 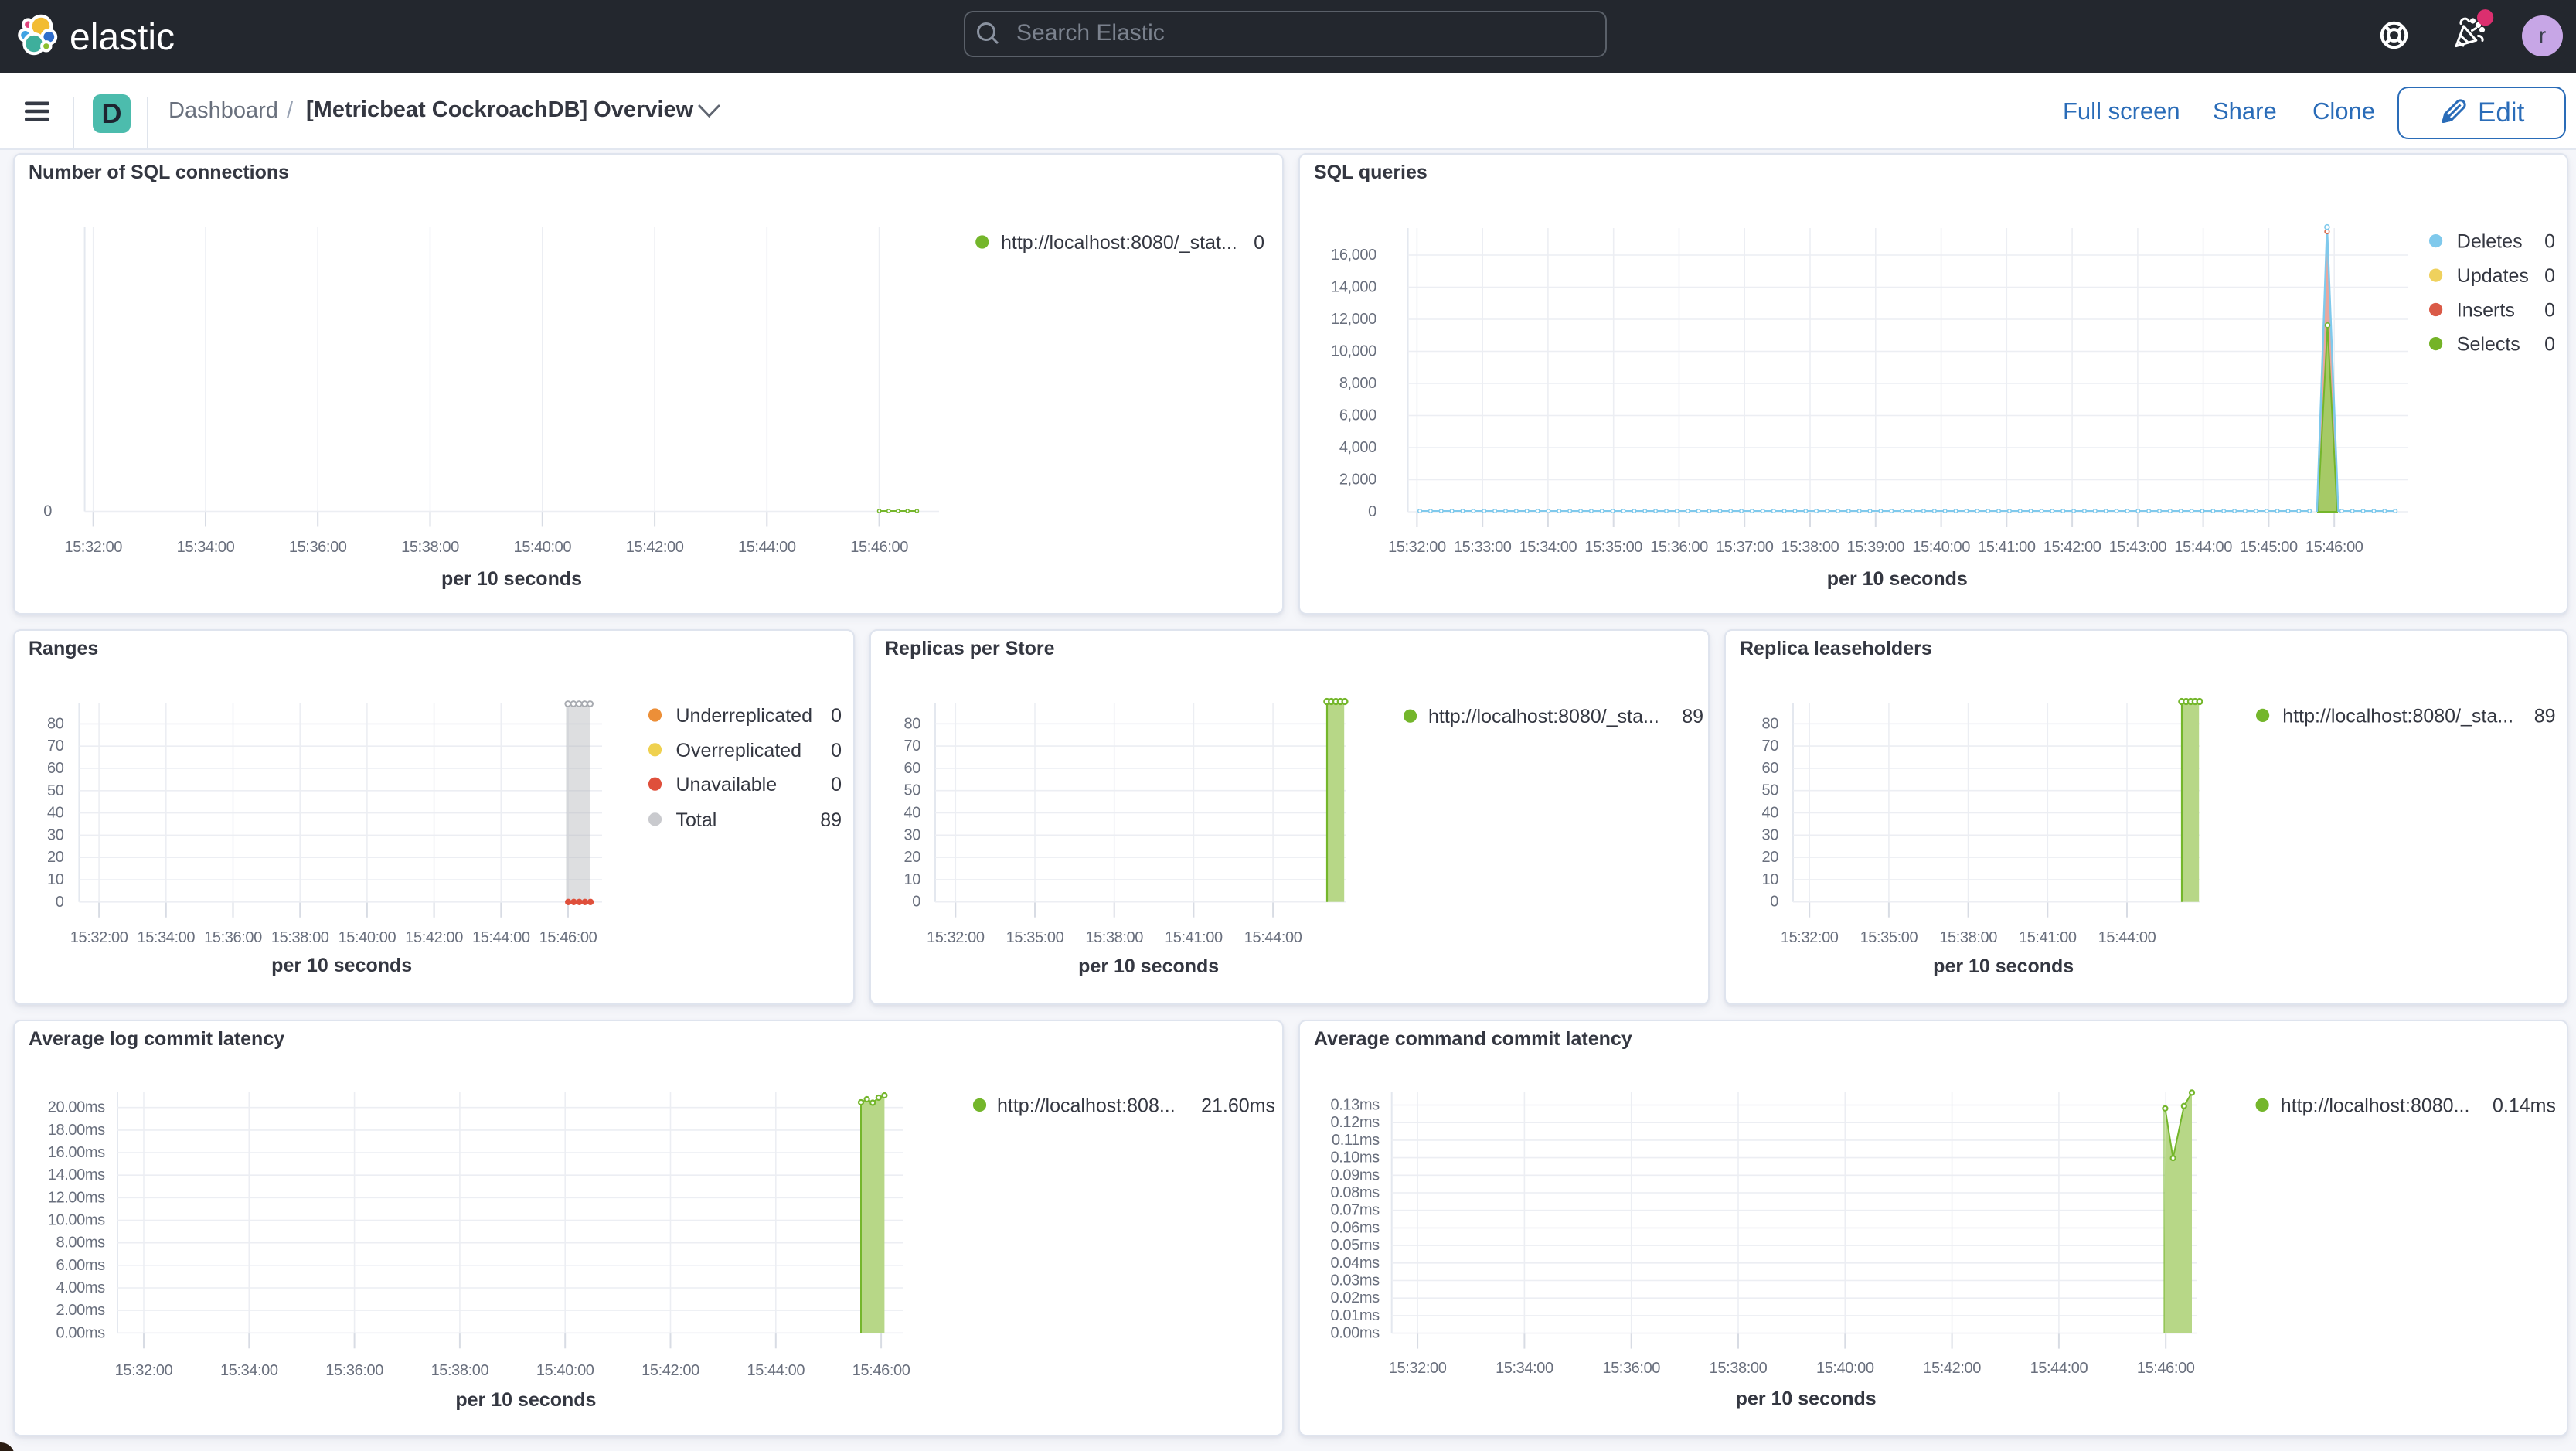 What do you see at coordinates (159, 172) in the screenshot?
I see `svg-text: Number of SQL connections` at bounding box center [159, 172].